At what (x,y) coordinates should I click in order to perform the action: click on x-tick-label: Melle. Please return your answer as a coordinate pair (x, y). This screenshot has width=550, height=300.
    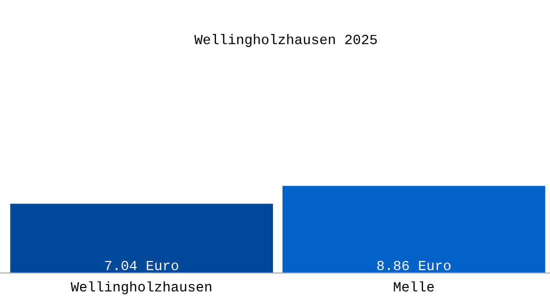
    Looking at the image, I should click on (414, 286).